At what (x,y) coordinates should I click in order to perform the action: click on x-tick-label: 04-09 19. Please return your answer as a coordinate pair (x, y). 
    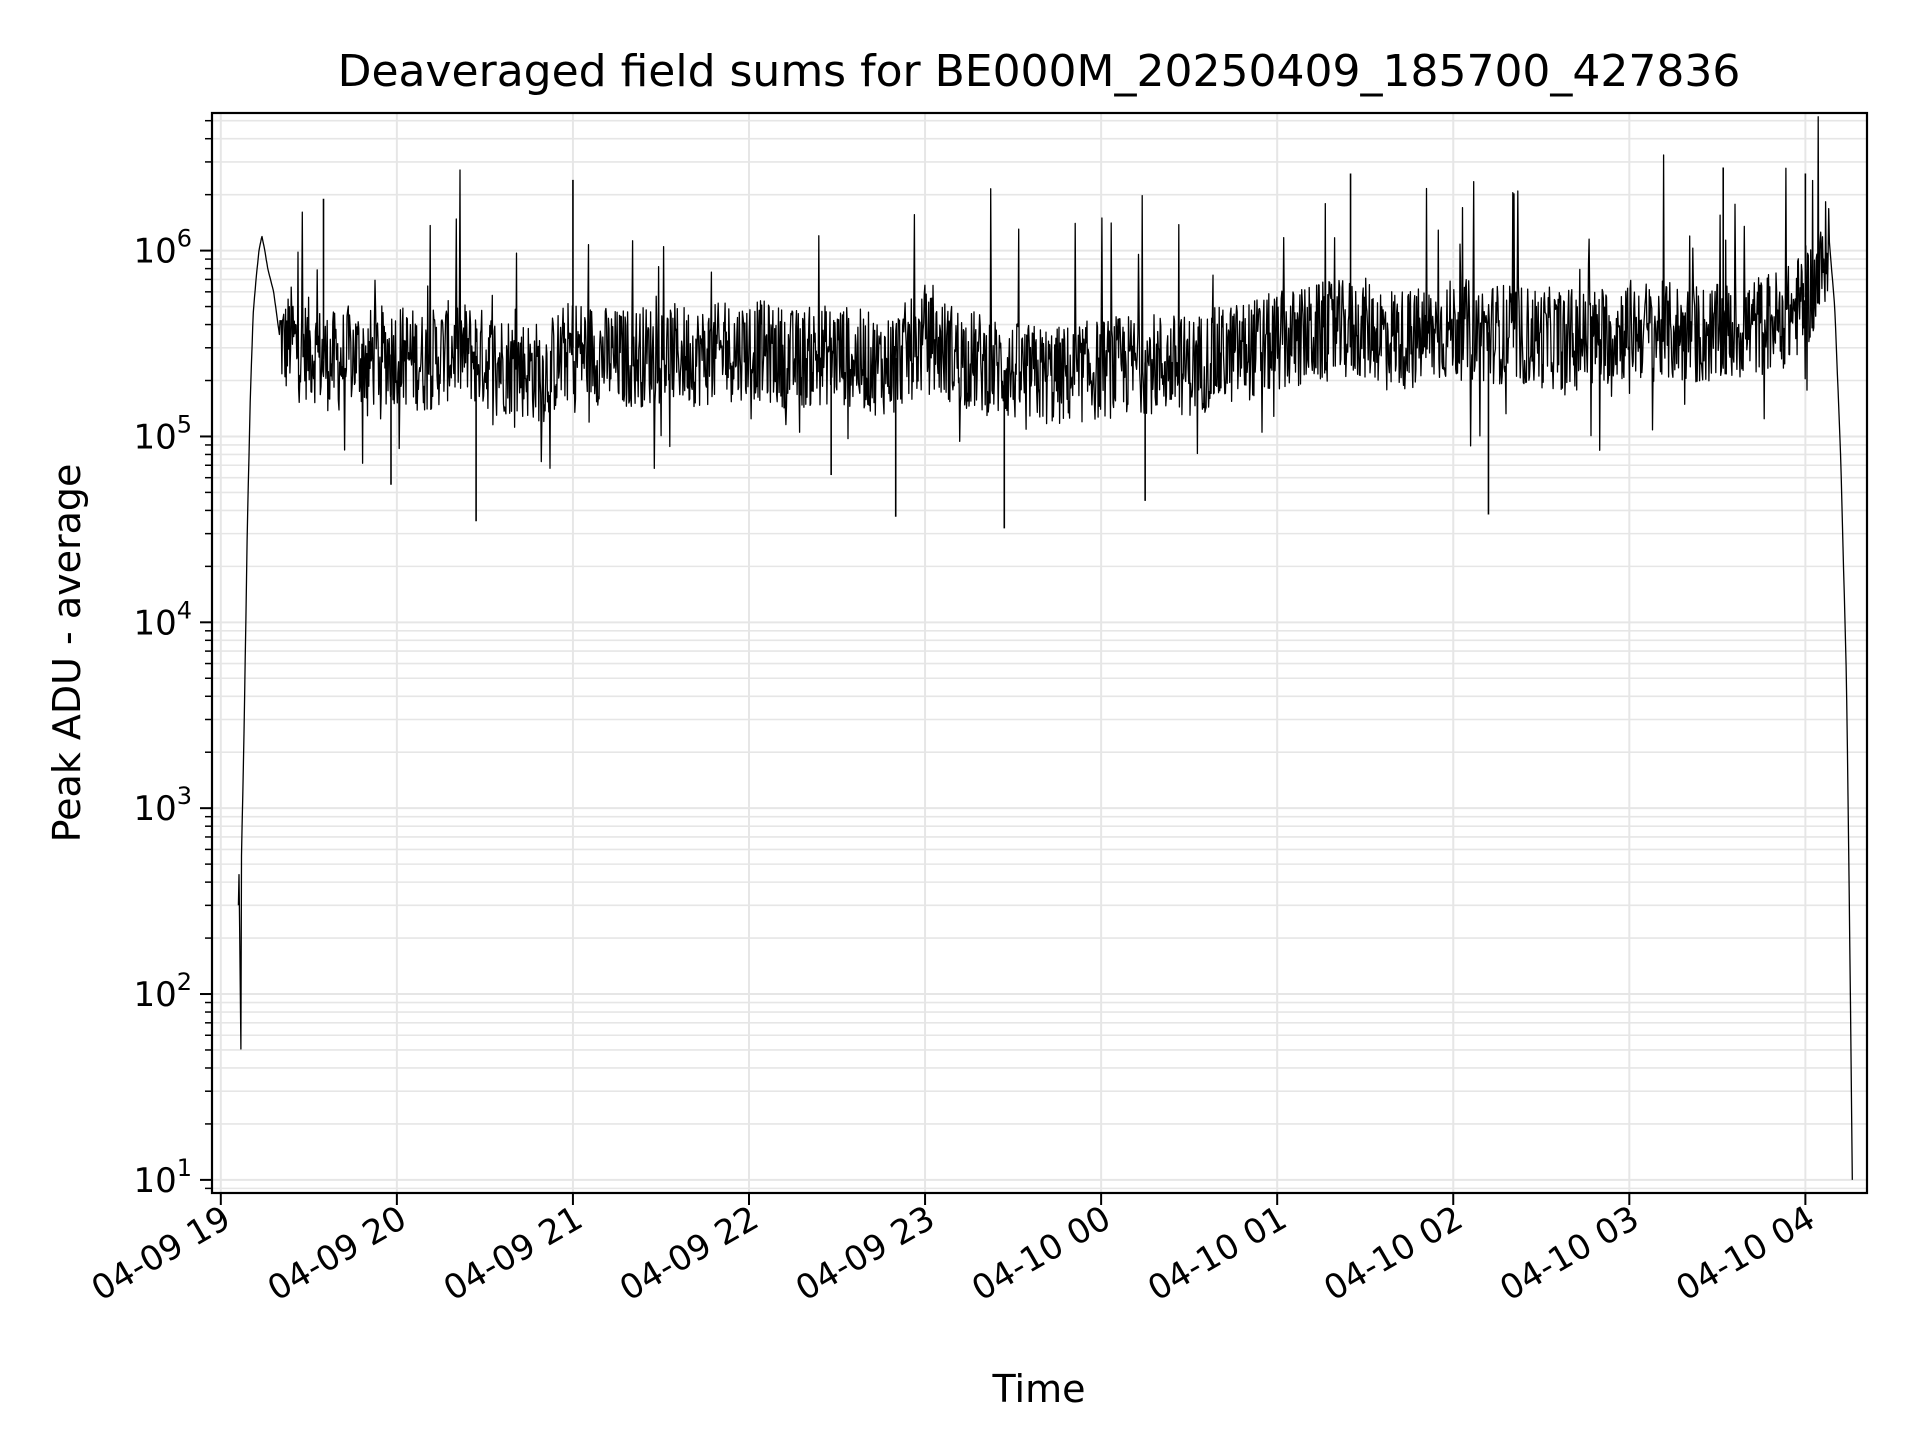
    Looking at the image, I should click on (161, 1253).